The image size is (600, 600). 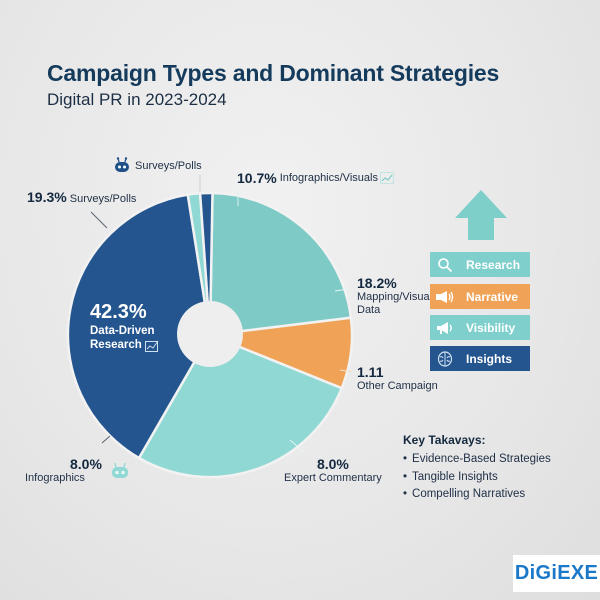 I want to click on takeaway-item: Tangible Insights, so click(x=477, y=478).